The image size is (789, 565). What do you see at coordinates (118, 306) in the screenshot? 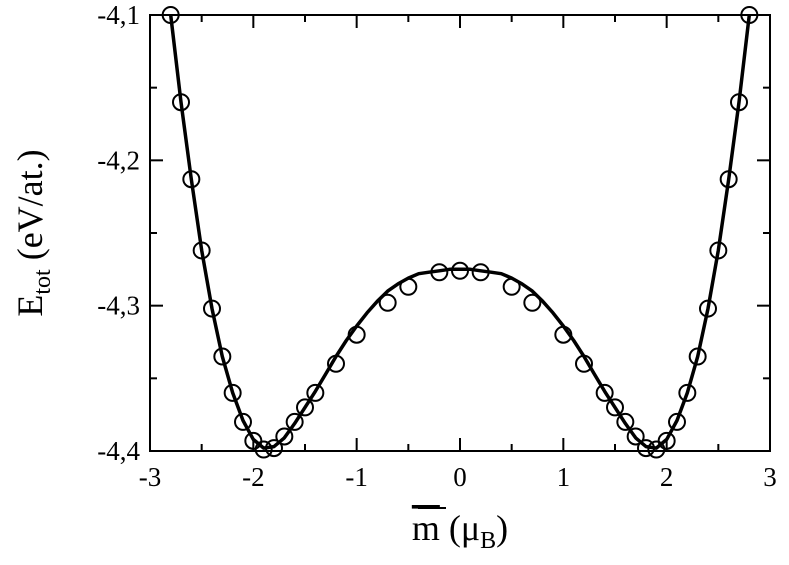
I see `y-tick-label: -4,3` at bounding box center [118, 306].